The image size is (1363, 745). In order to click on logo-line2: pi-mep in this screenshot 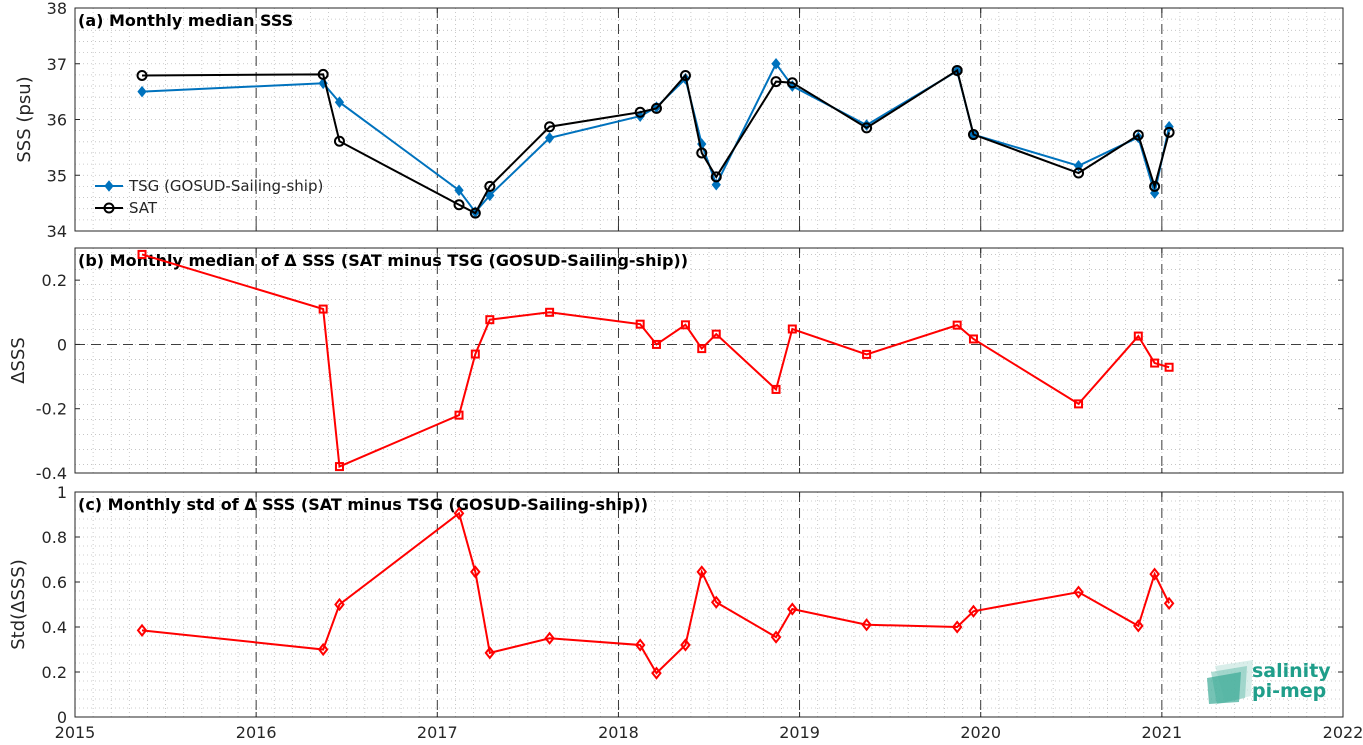, I will do `click(1289, 691)`.